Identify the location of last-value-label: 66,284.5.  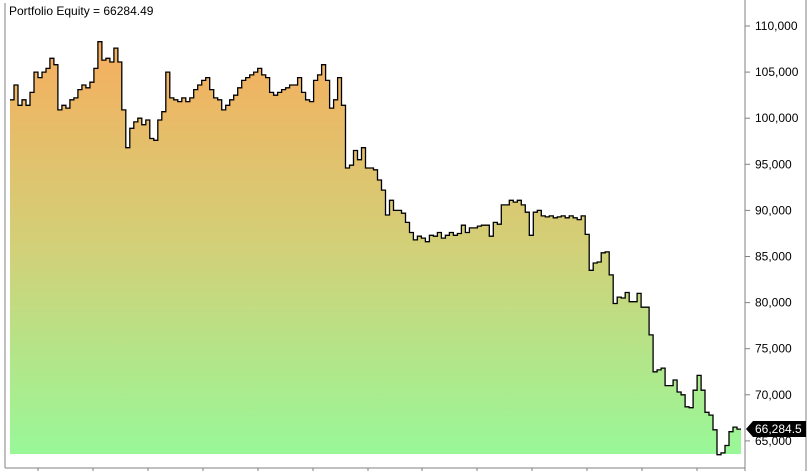
(778, 429).